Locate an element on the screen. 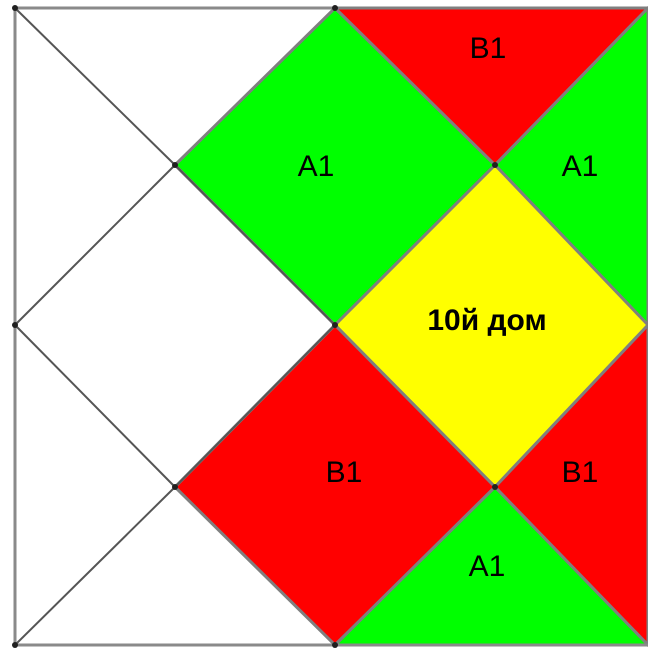 Image resolution: width=648 pixels, height=649 pixels. label-top-green: A1 is located at coordinates (316, 166).